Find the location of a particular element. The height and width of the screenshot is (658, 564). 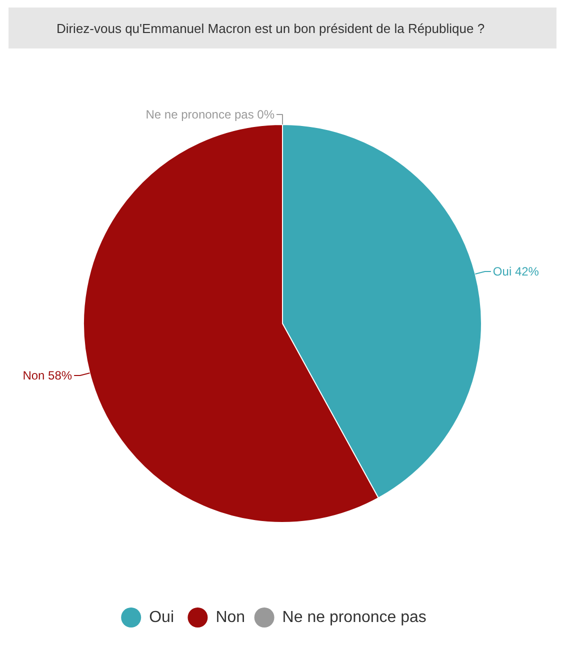

chart-title: Diriez-vous qu'Emmanuel Macron est un bon président de la République ? is located at coordinates (270, 28).